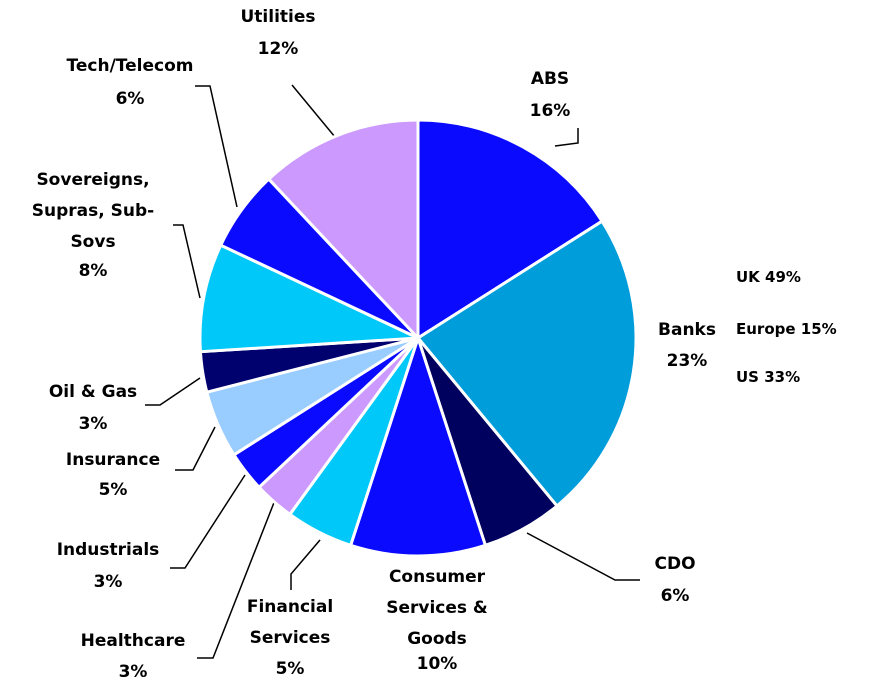  I want to click on annotation: Europe 15%, so click(786, 329).